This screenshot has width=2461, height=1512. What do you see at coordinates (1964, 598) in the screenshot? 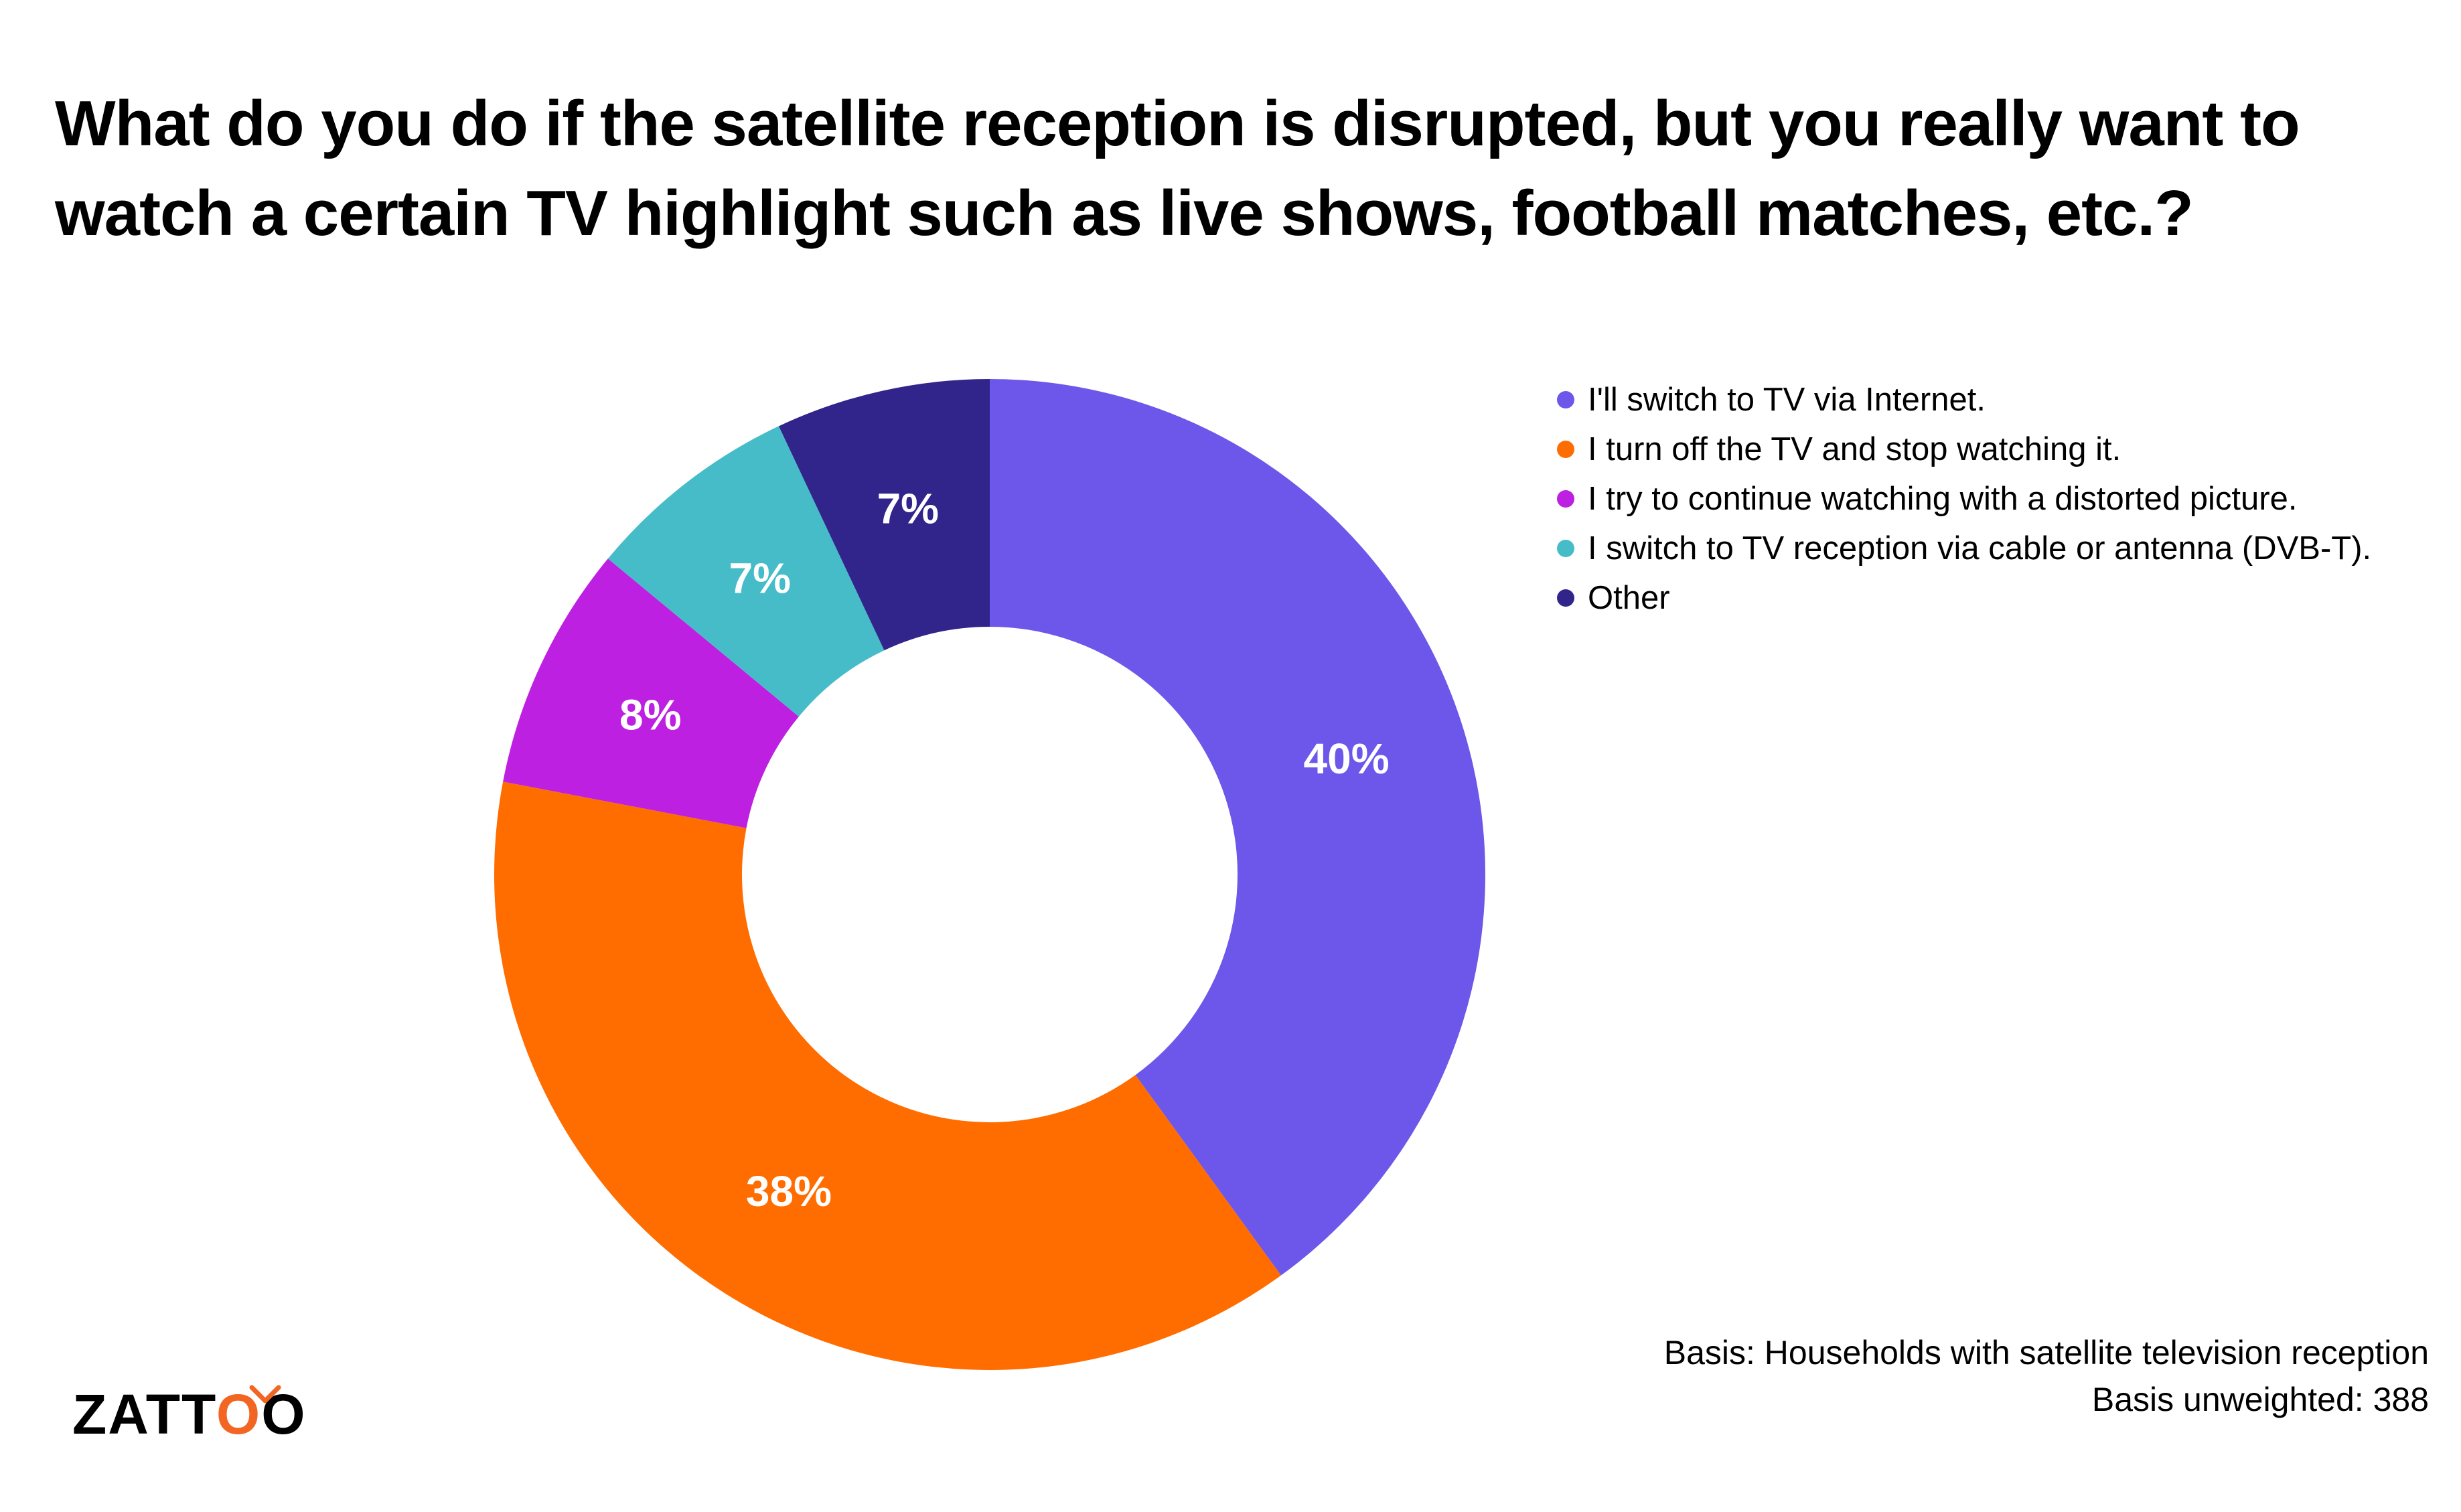
I see `legend-item-5: Other` at bounding box center [1964, 598].